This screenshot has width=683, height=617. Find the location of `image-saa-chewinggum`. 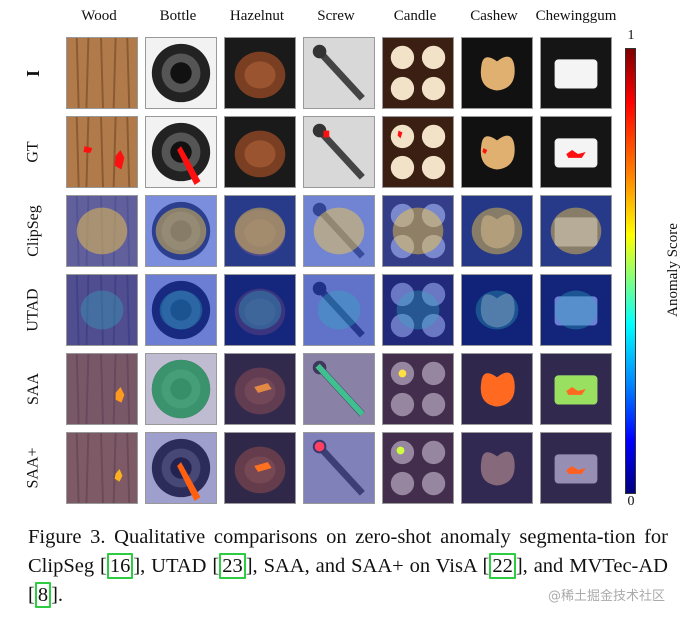

image-saa-chewinggum is located at coordinates (576, 389).